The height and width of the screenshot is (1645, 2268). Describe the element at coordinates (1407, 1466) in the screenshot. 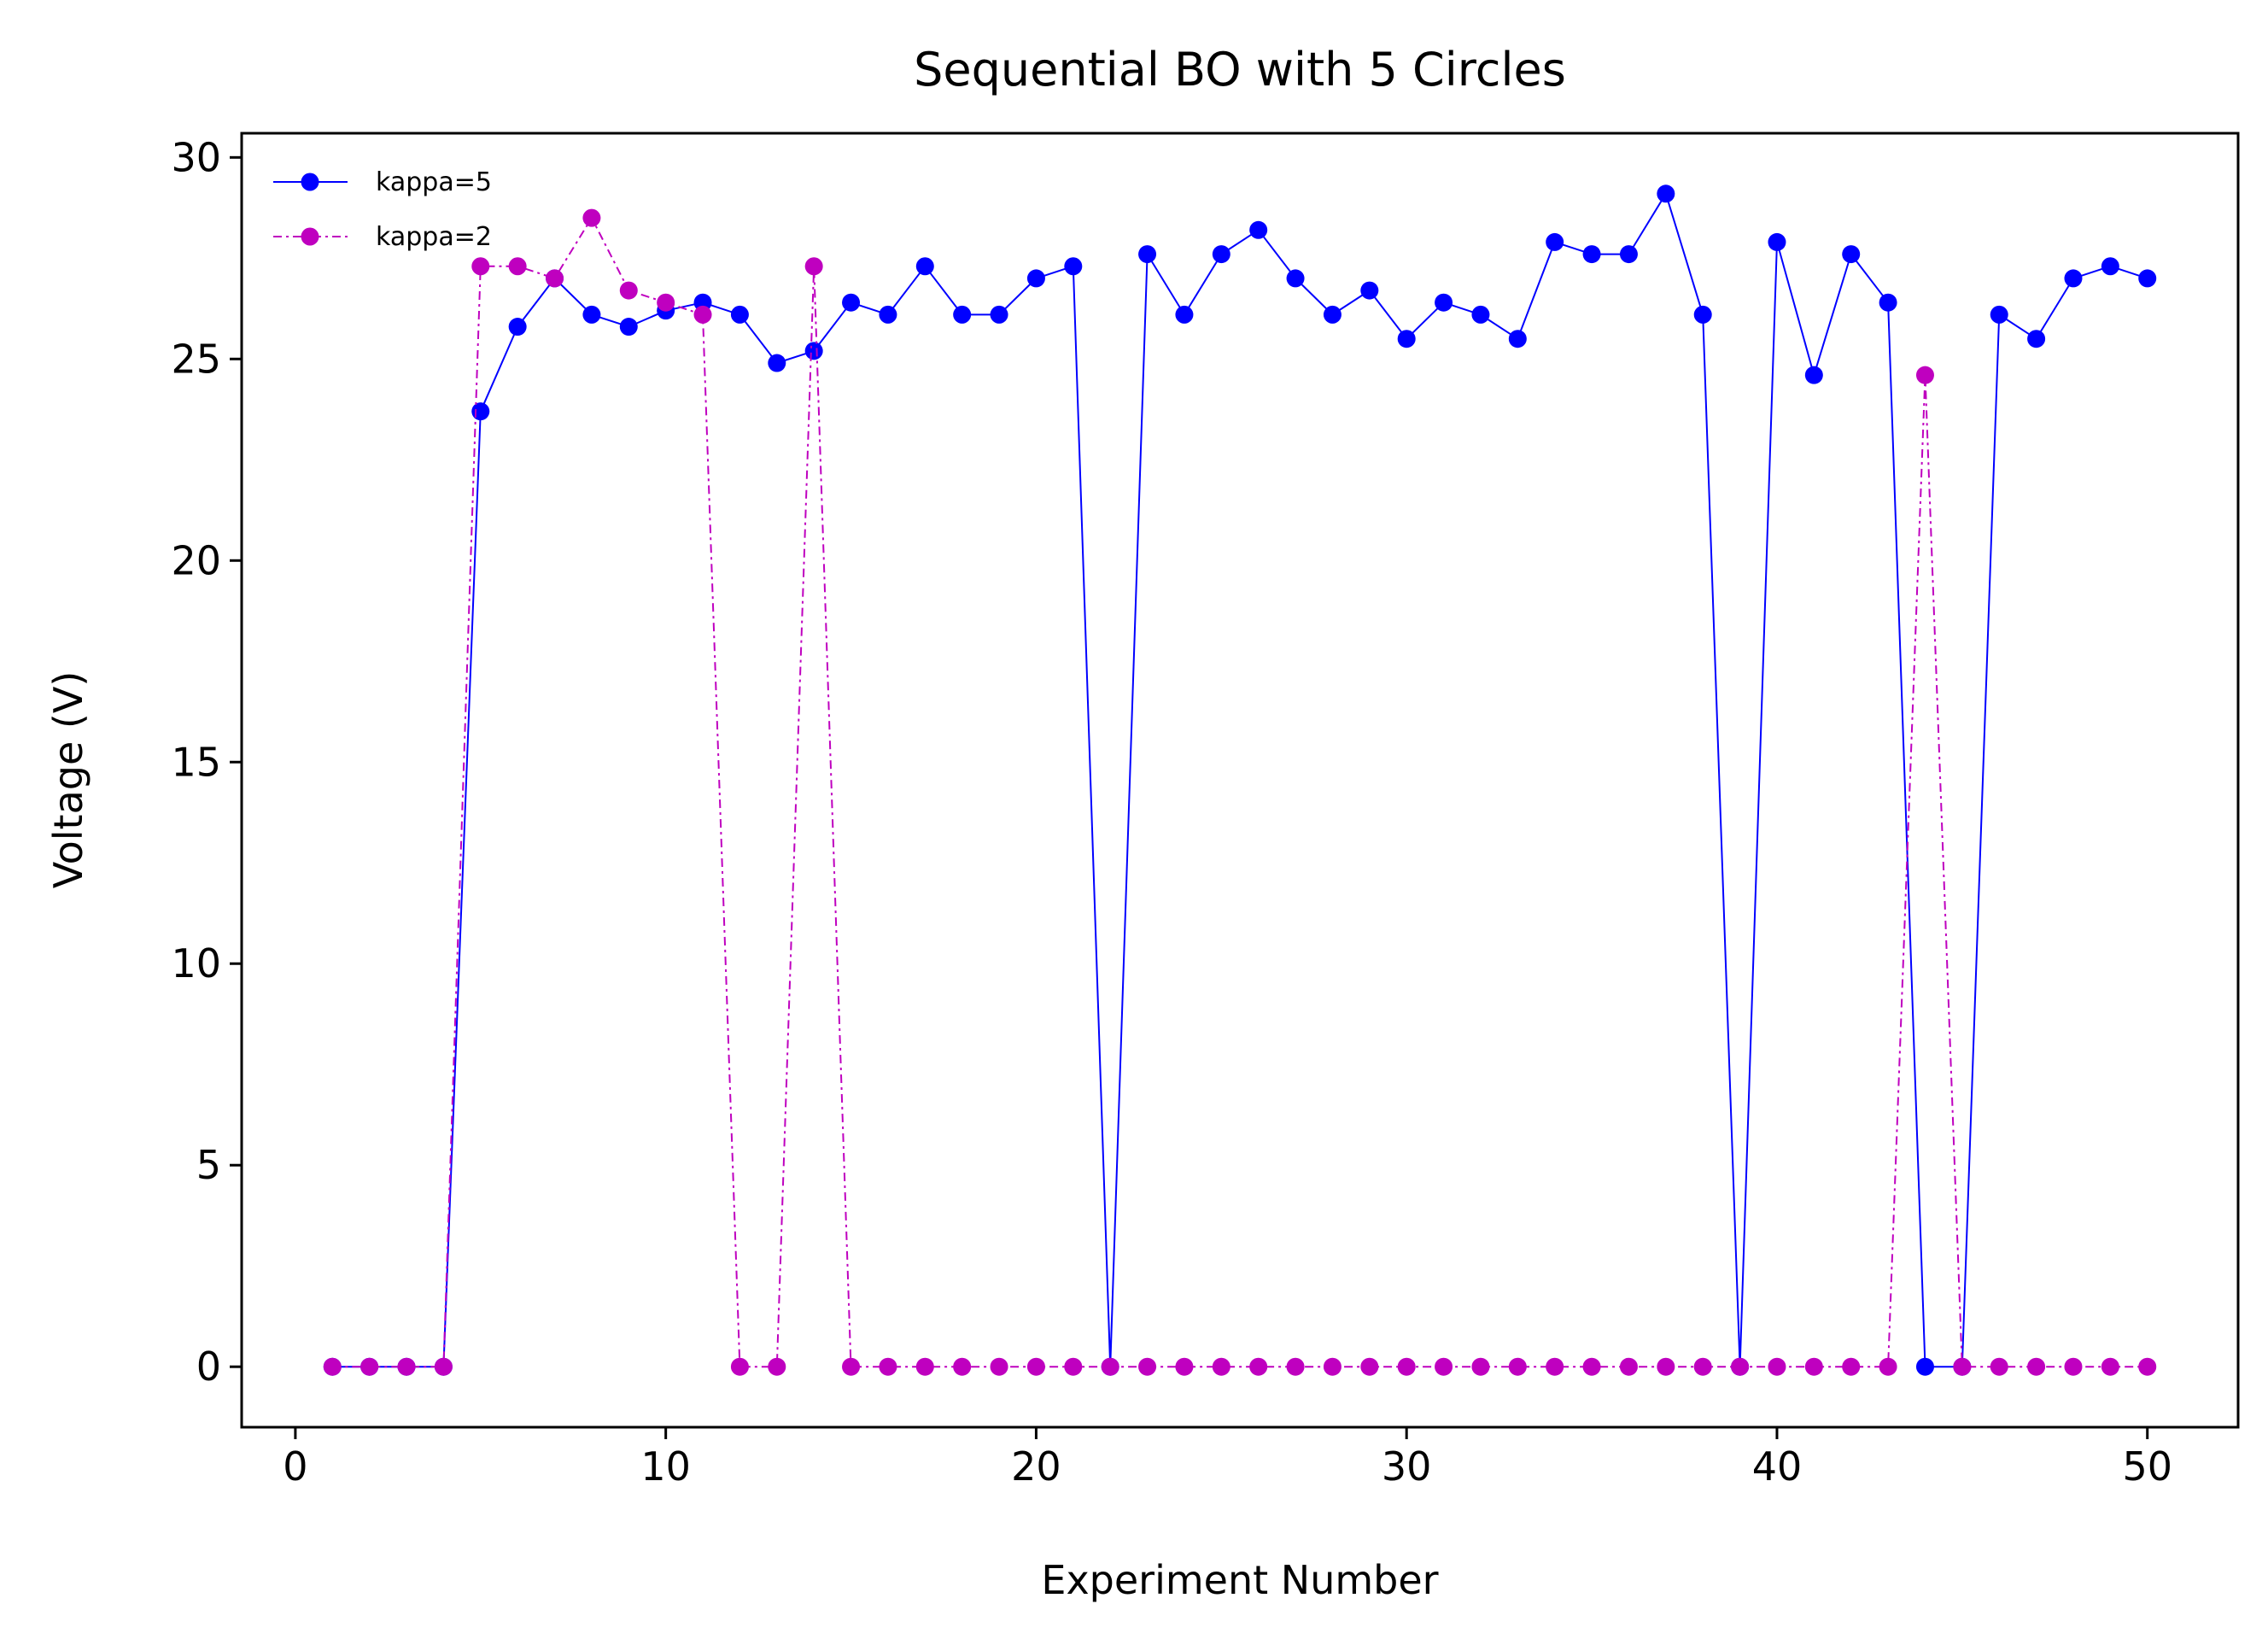

I see `x-tick-label: 30` at that location.